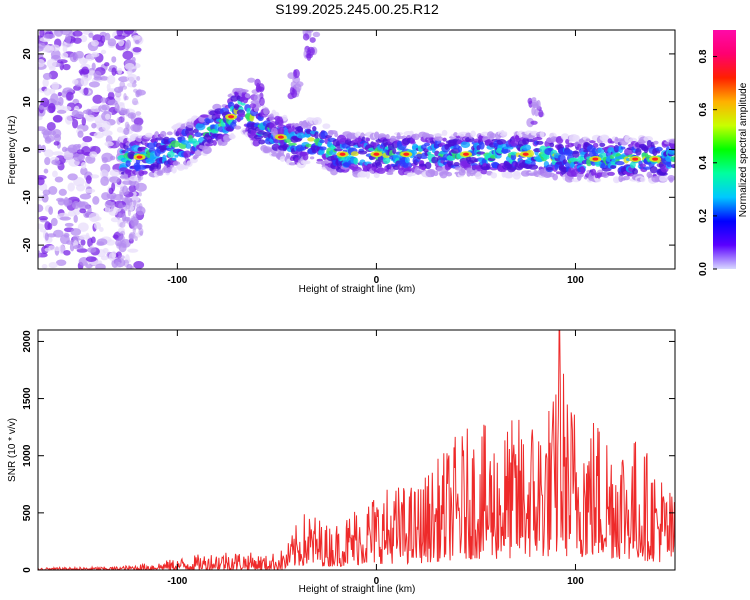 This screenshot has width=750, height=600. What do you see at coordinates (177, 280) in the screenshot?
I see `x-tick-label: -100` at bounding box center [177, 280].